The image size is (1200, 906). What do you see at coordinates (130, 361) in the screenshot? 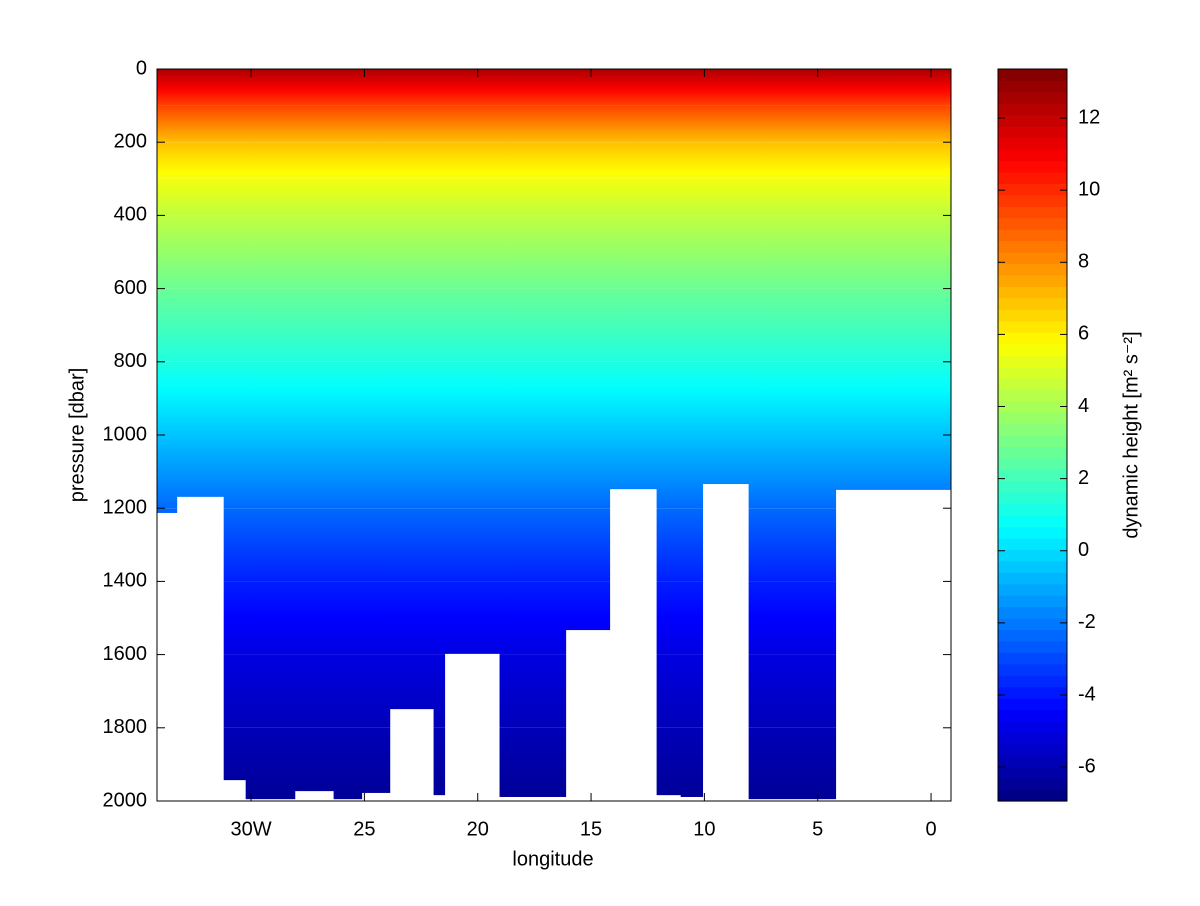
I see `y-tick-label: 800` at bounding box center [130, 361].